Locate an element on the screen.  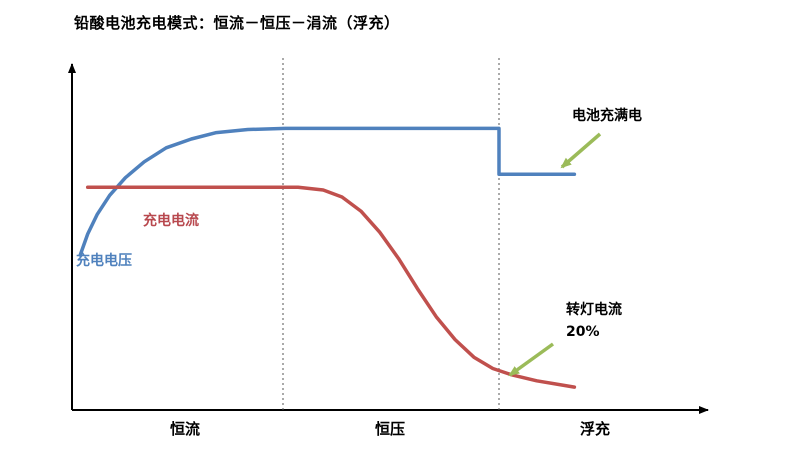
full-charge-annotation: 电池充满电 is located at coordinates (607, 116).